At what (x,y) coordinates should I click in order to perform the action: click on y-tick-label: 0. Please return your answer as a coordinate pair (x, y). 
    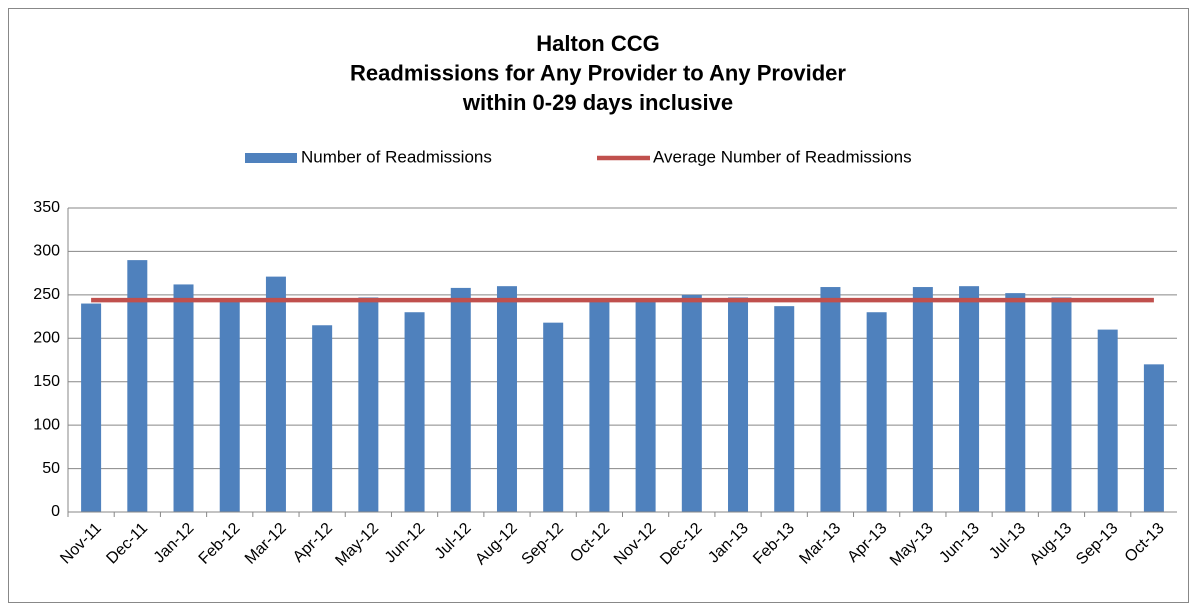
    Looking at the image, I should click on (55, 511).